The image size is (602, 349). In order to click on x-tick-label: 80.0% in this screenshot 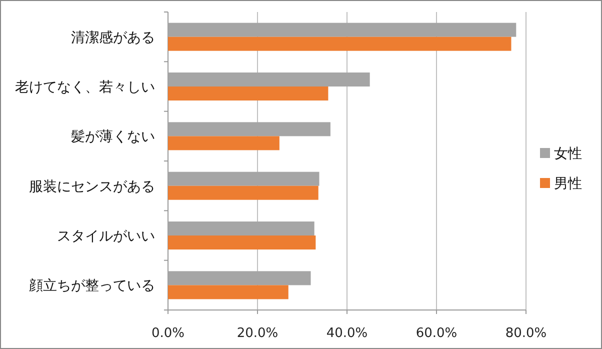, I will do `click(526, 333)`.